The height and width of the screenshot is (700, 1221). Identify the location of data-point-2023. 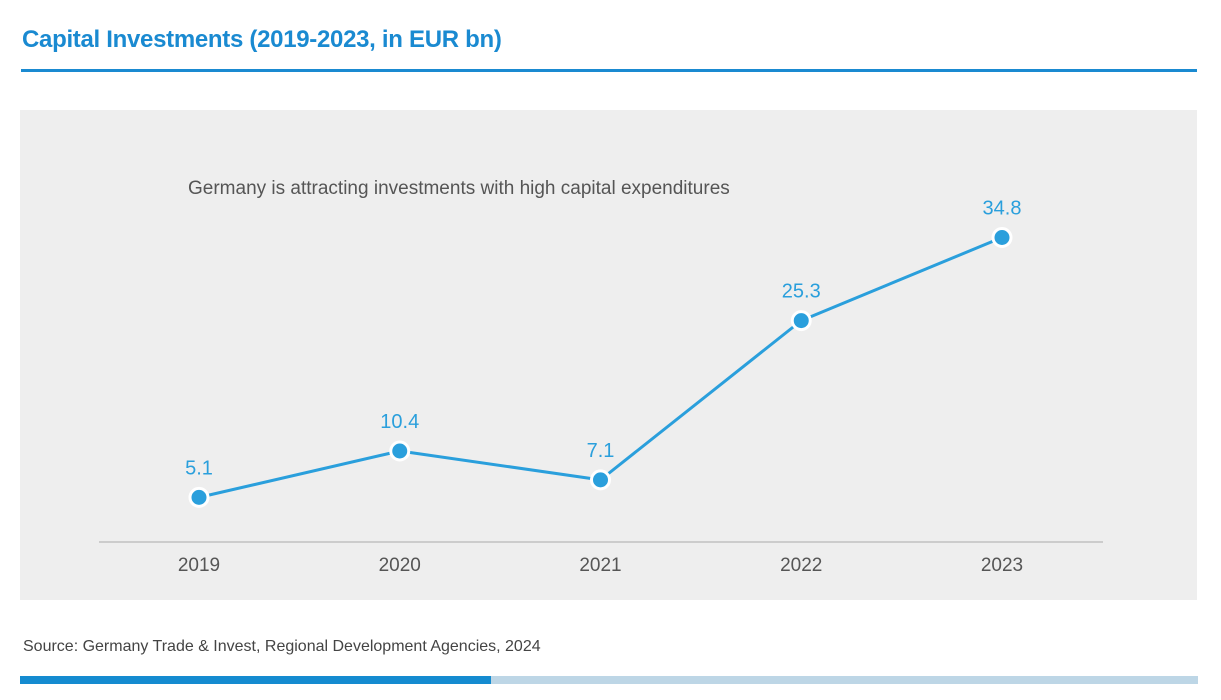
(1002, 237).